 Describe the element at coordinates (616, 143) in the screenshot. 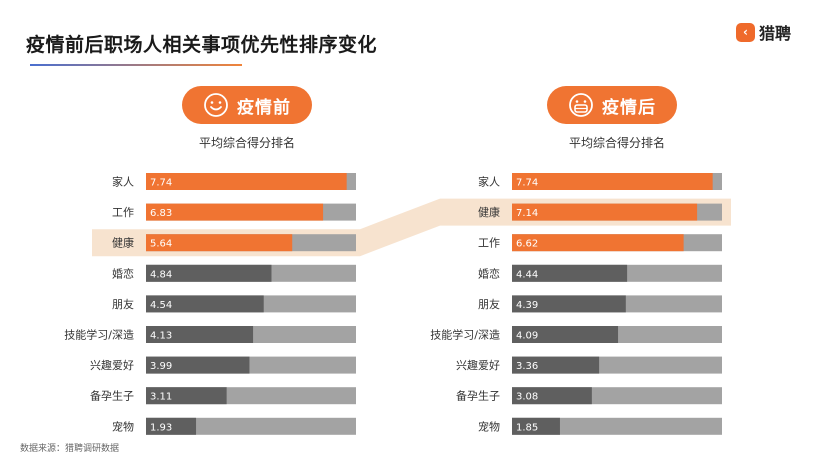

I see `after-panel-subtitle: 平均综合得分排名` at that location.